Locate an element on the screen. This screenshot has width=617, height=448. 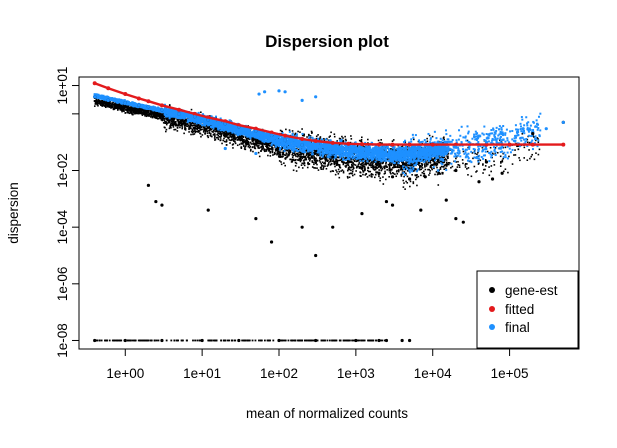
y-axis: 1e-08 1e-06 1e-04 1e-02 1e+01 is located at coordinates (67, 212).